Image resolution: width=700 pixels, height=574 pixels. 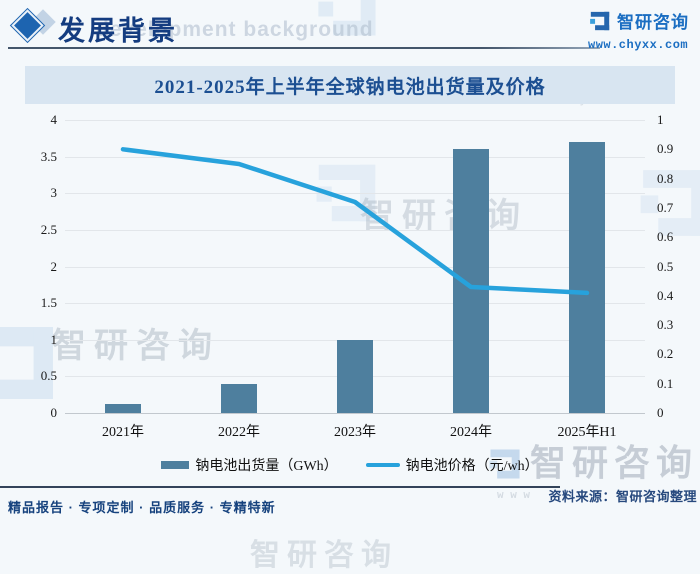 What do you see at coordinates (355, 432) in the screenshot?
I see `x-axis-label: 2023年` at bounding box center [355, 432].